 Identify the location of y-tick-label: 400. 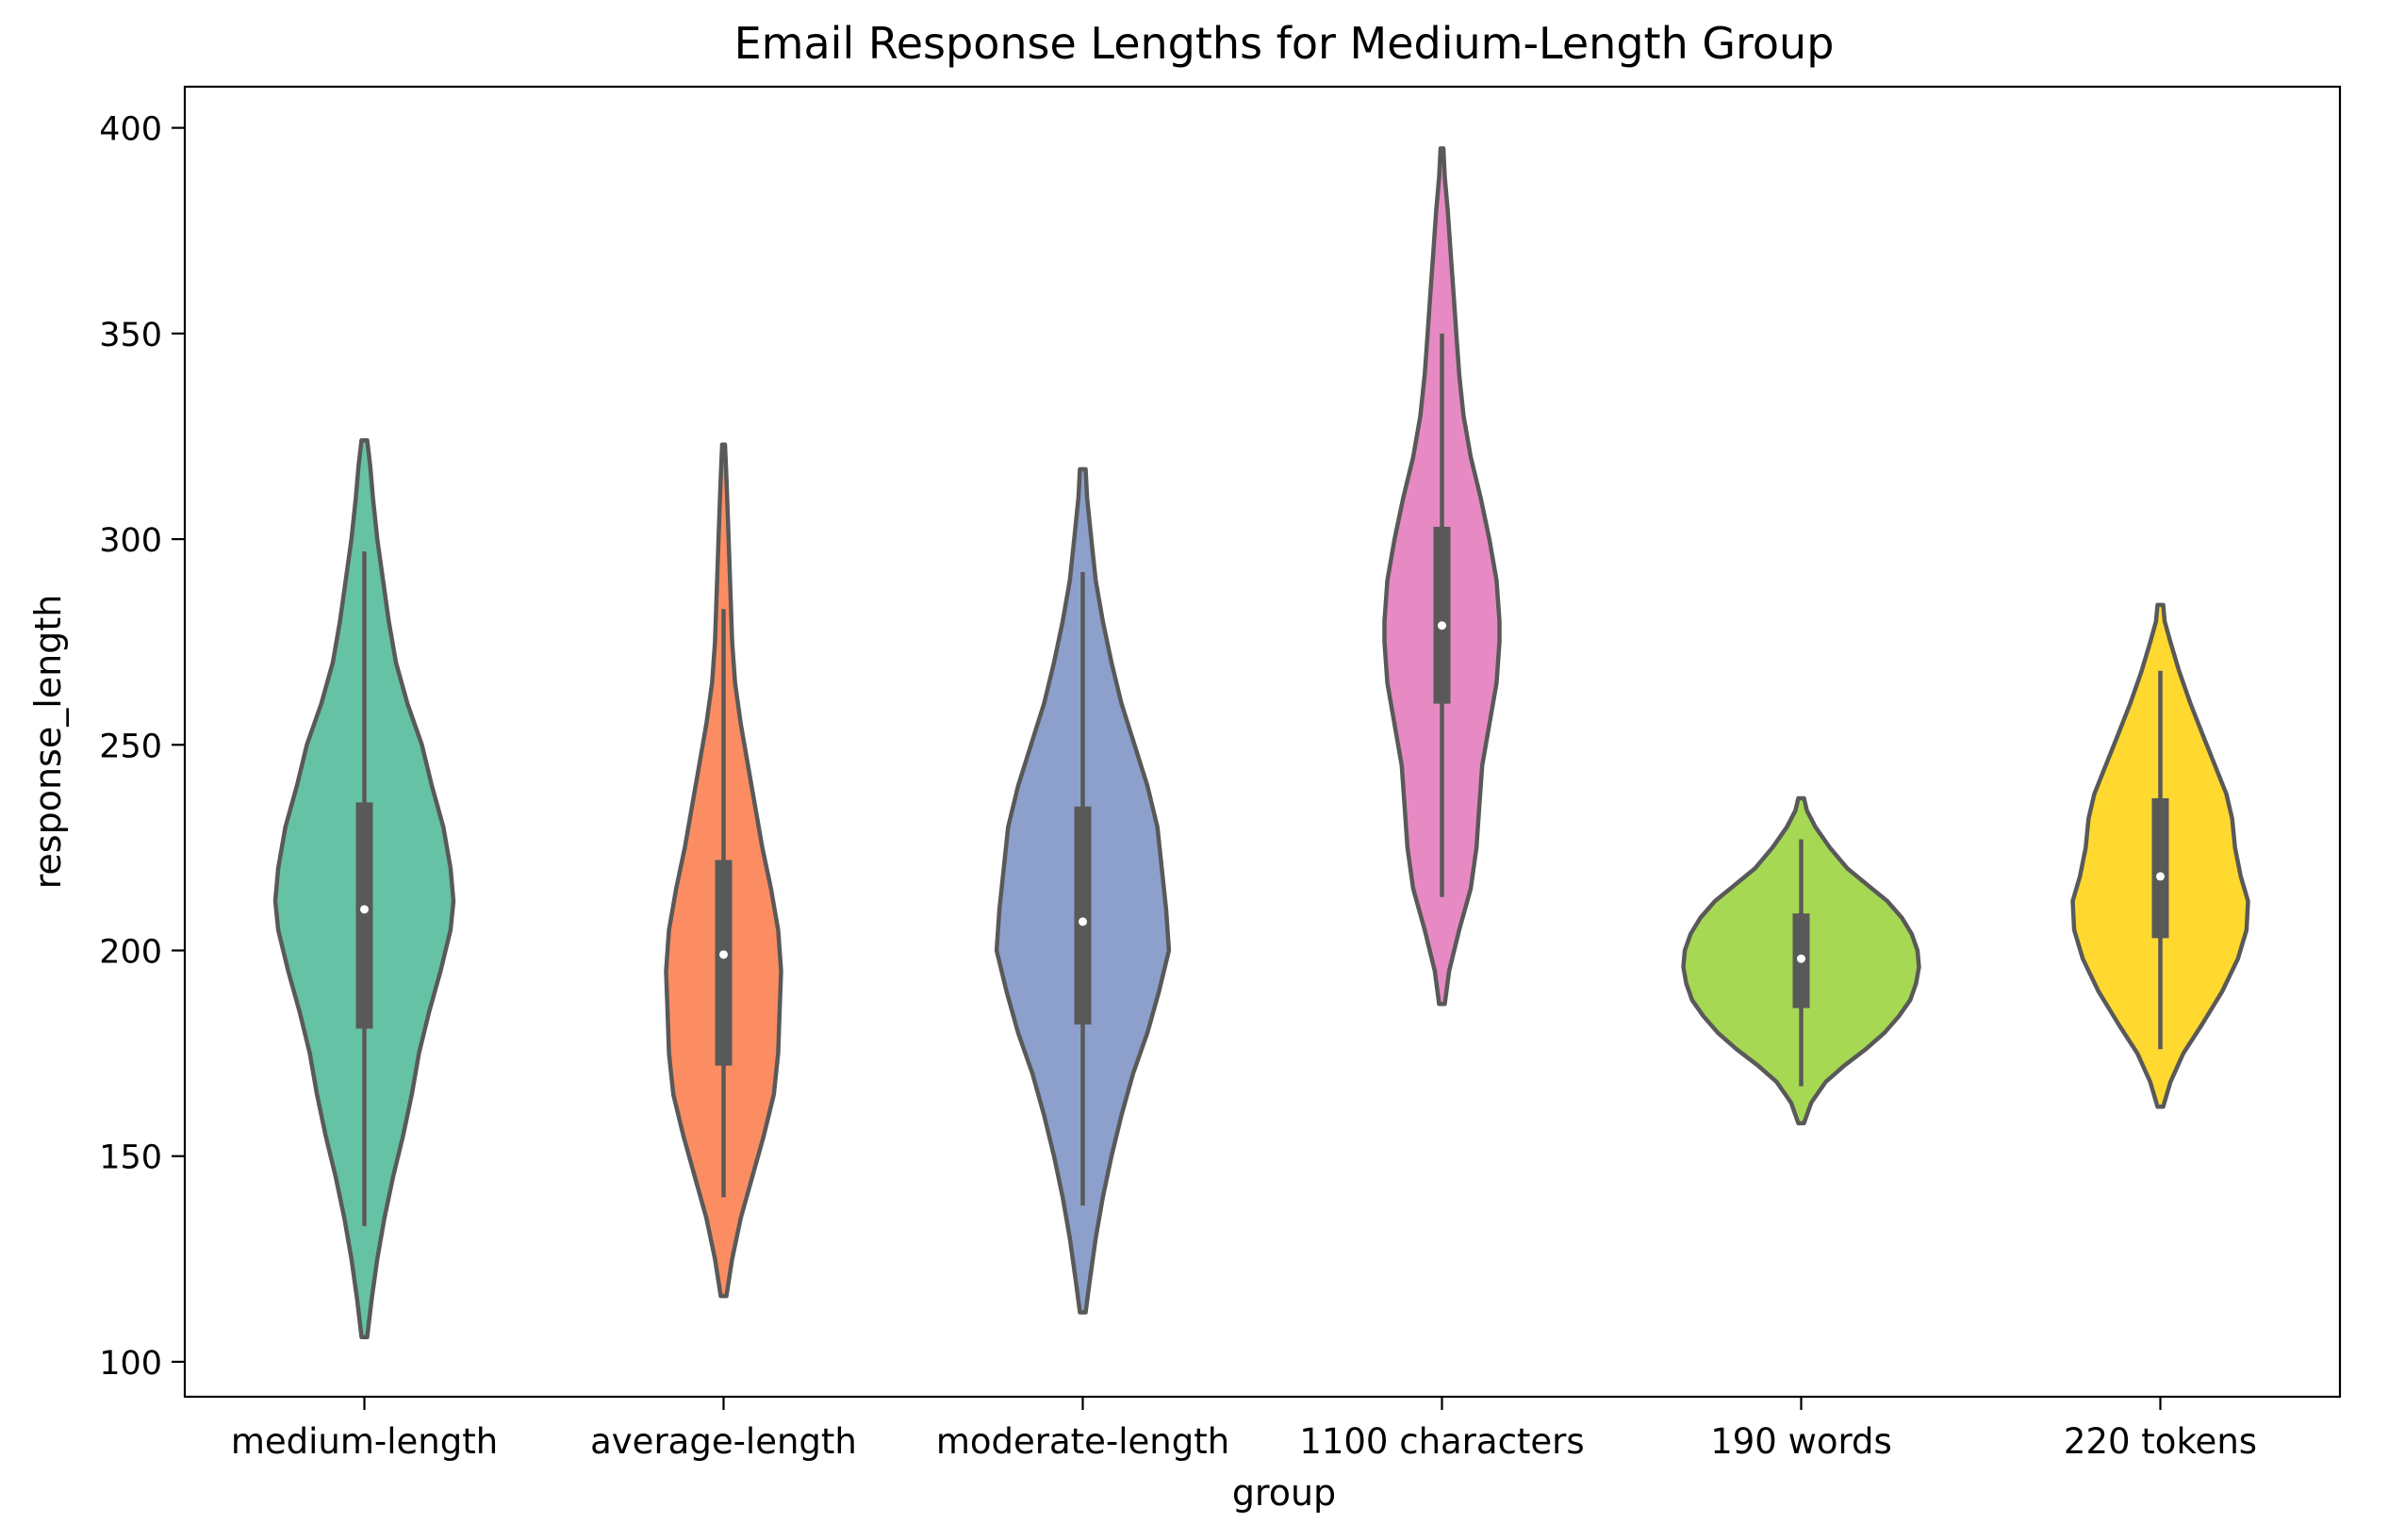
(130, 130).